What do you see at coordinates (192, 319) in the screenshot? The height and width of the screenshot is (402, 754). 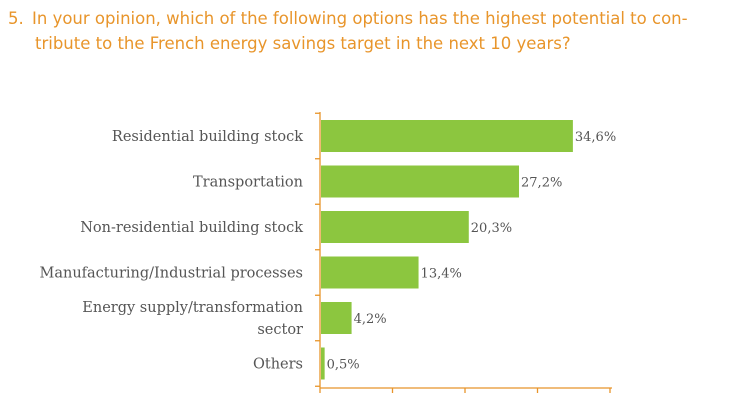 I see `category-label: Energy supply/transformation sector` at bounding box center [192, 319].